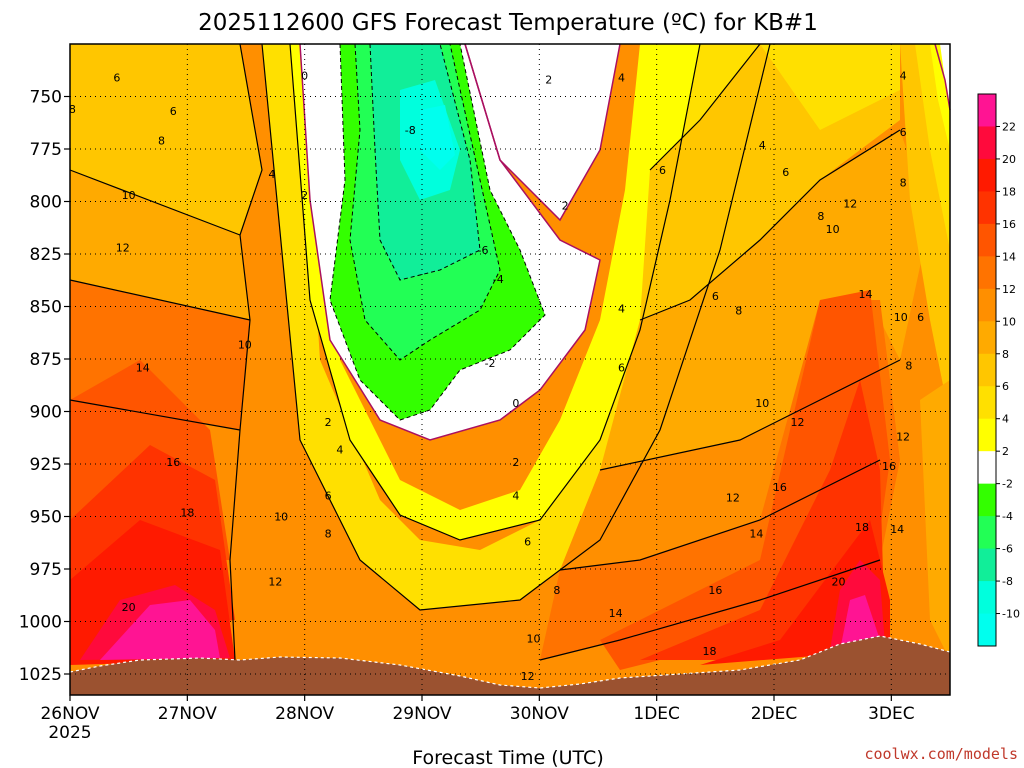  What do you see at coordinates (1009, 289) in the screenshot?
I see `colorbar-tick-label: 12` at bounding box center [1009, 289].